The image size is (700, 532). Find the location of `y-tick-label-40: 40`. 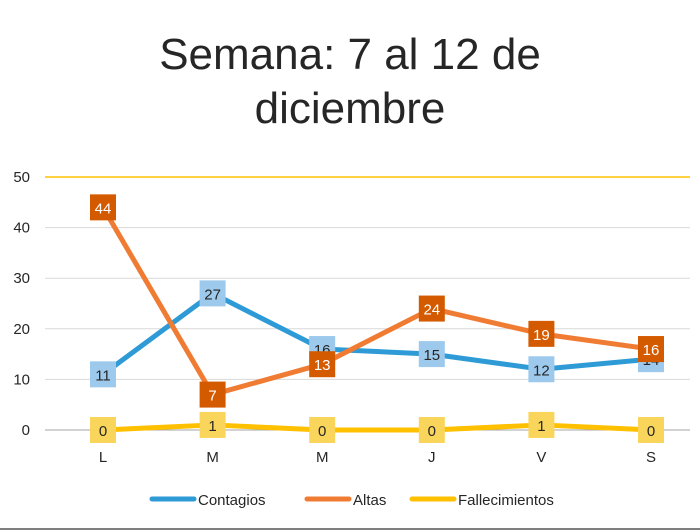

y-tick-label-40: 40 is located at coordinates (21, 228).